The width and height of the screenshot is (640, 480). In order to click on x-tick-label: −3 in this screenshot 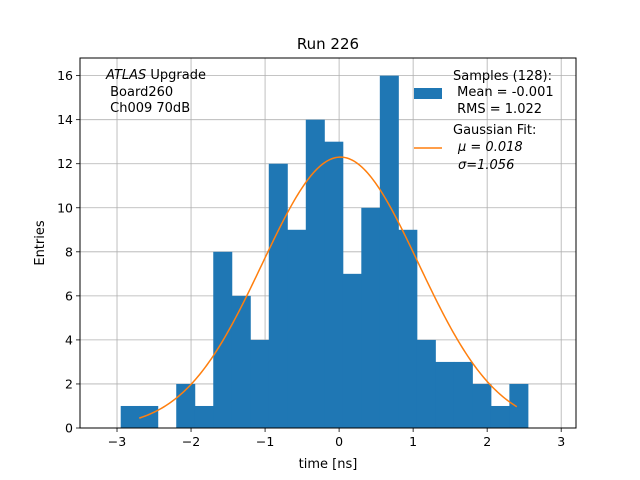, I will do `click(117, 441)`.